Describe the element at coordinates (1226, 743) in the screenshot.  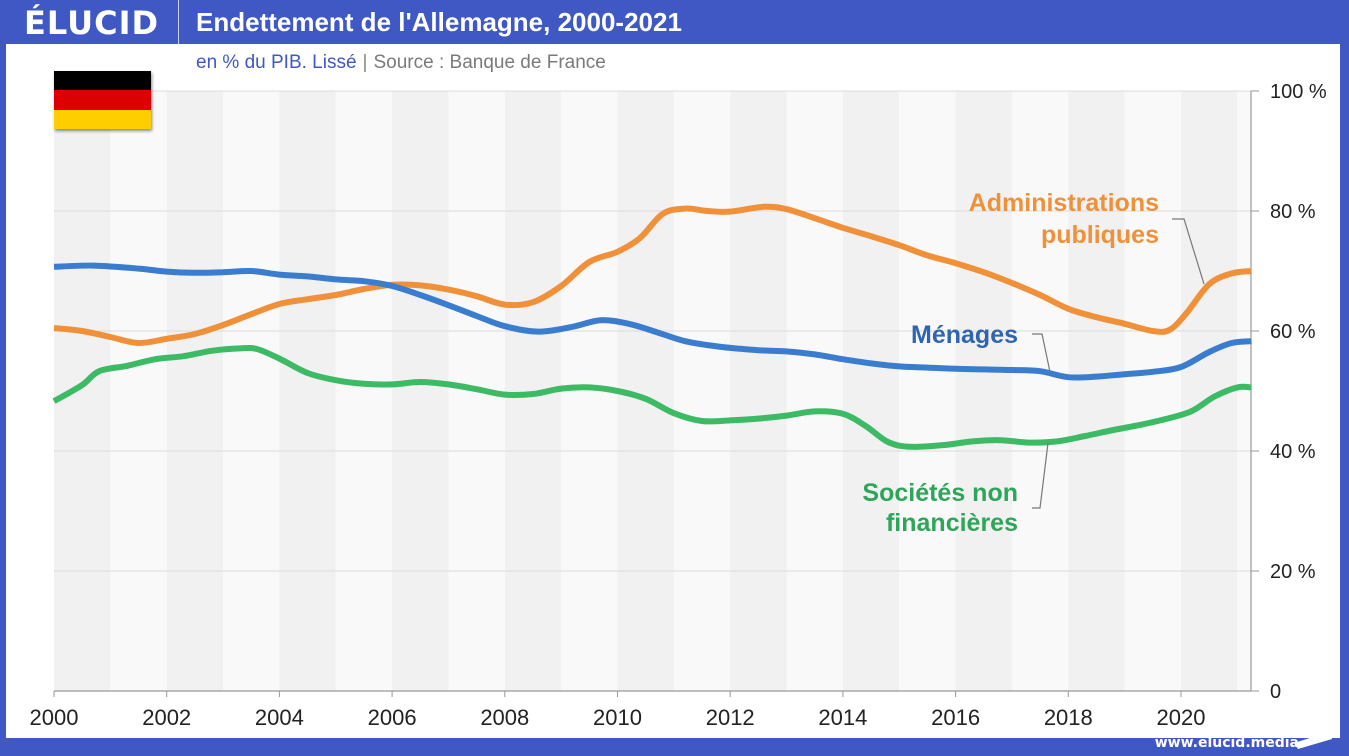
I see `footer-url: www.elucid.media` at that location.